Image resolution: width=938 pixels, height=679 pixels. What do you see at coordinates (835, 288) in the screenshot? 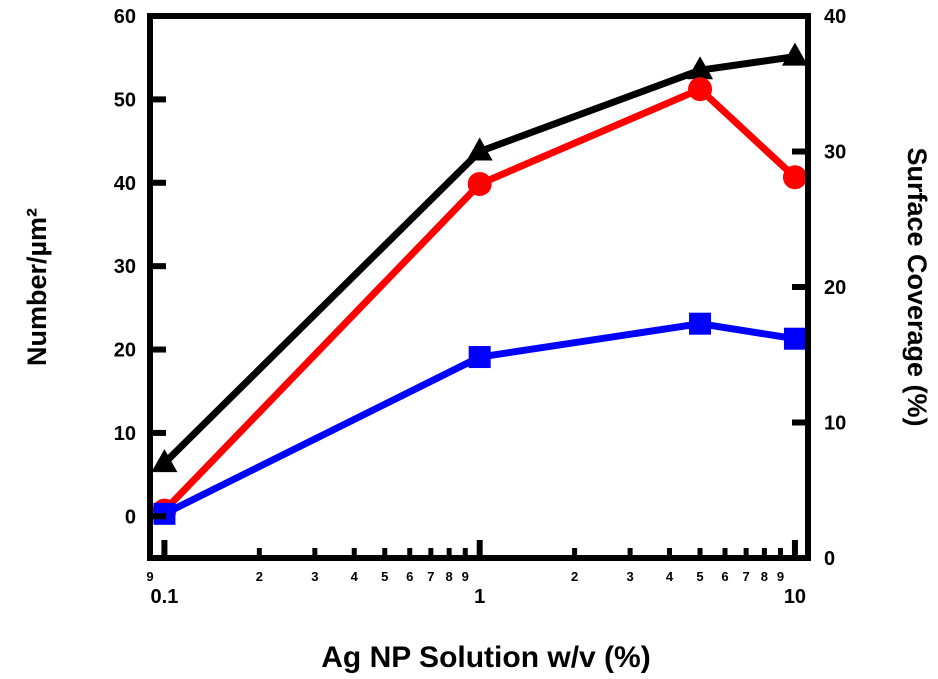
I see `y-right-tick-label: 20` at bounding box center [835, 288].